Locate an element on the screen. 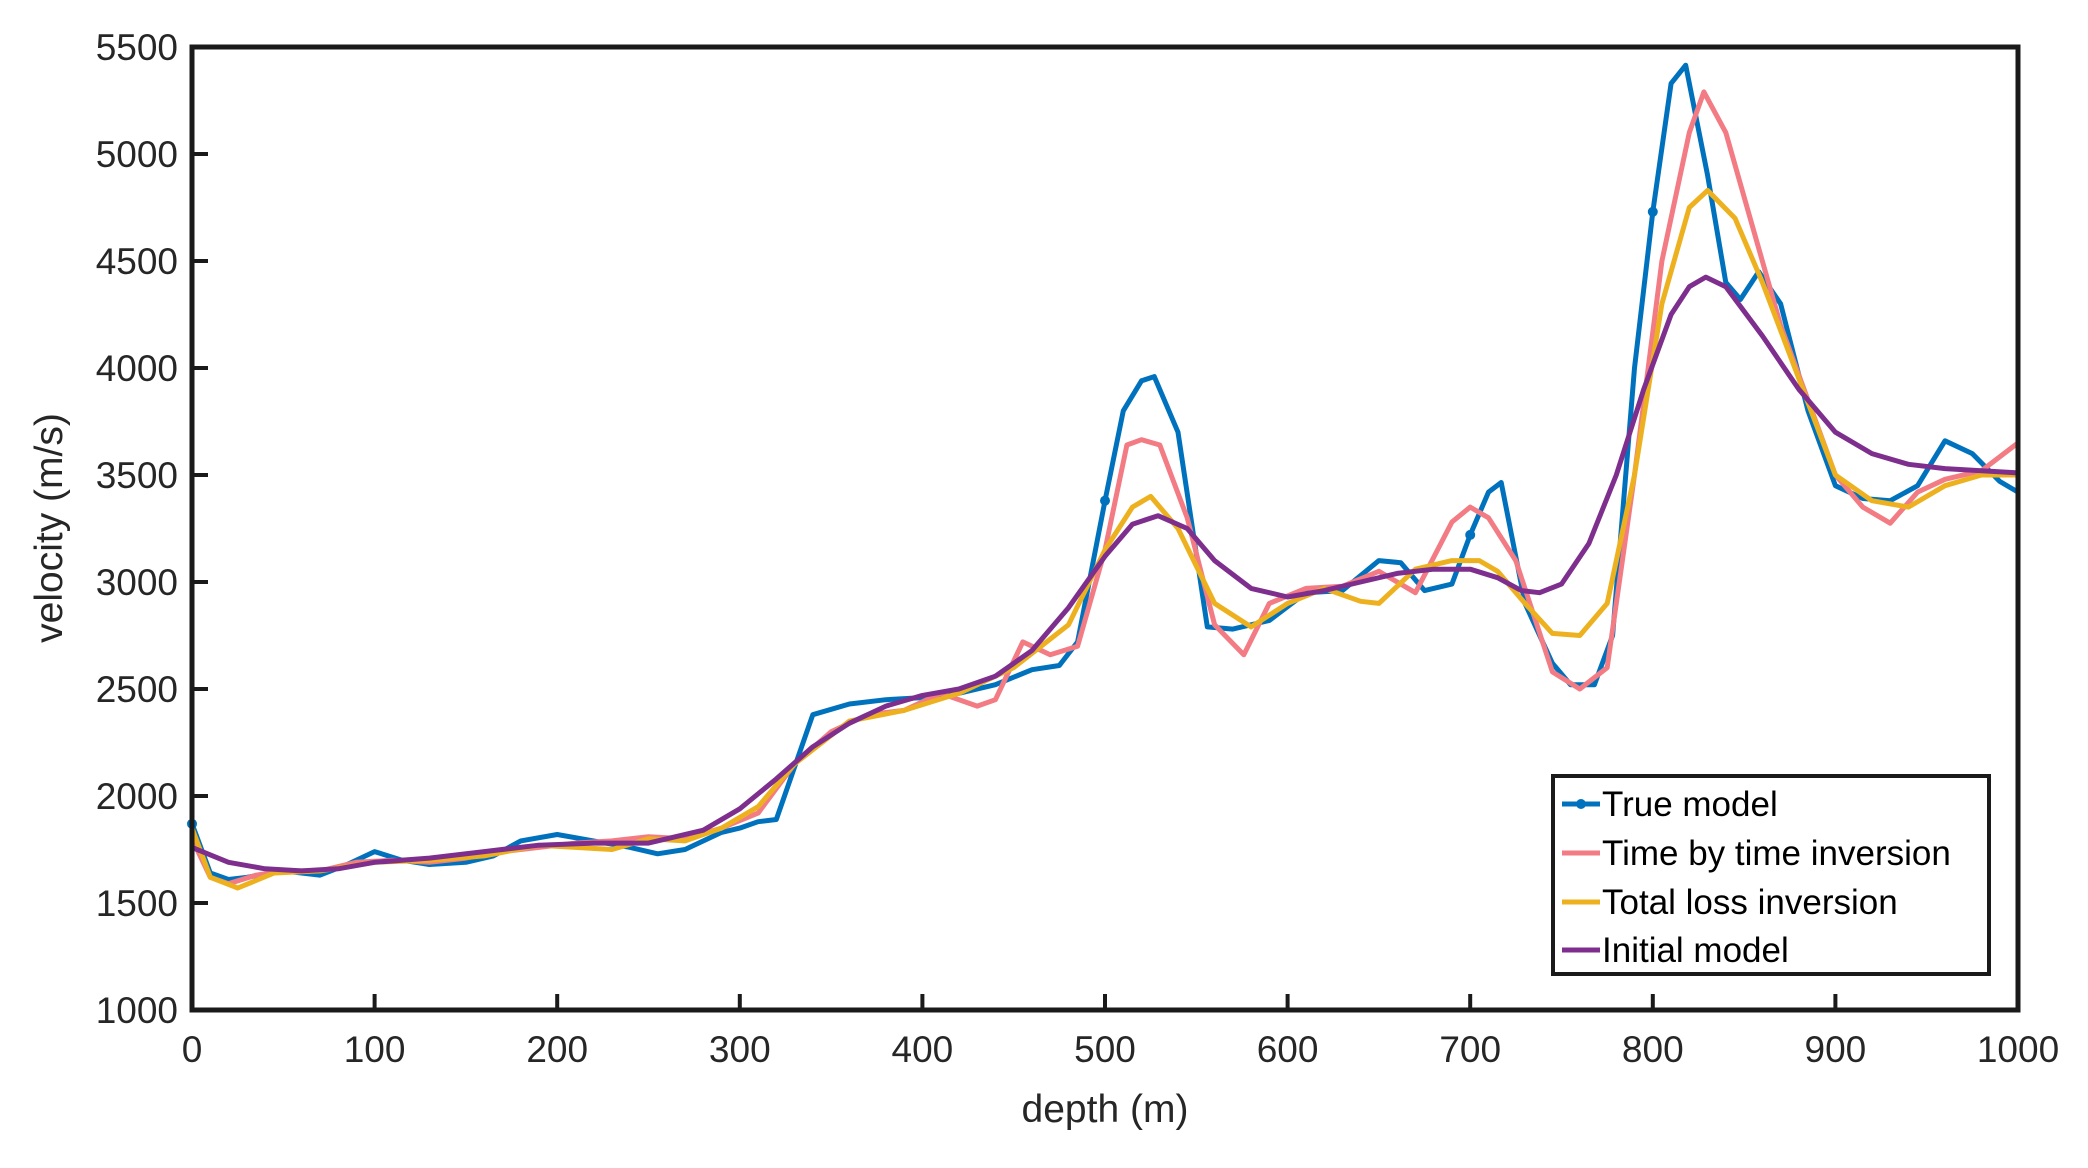 This screenshot has width=2088, height=1168. legend-item-true-model: True model is located at coordinates (1670, 804).